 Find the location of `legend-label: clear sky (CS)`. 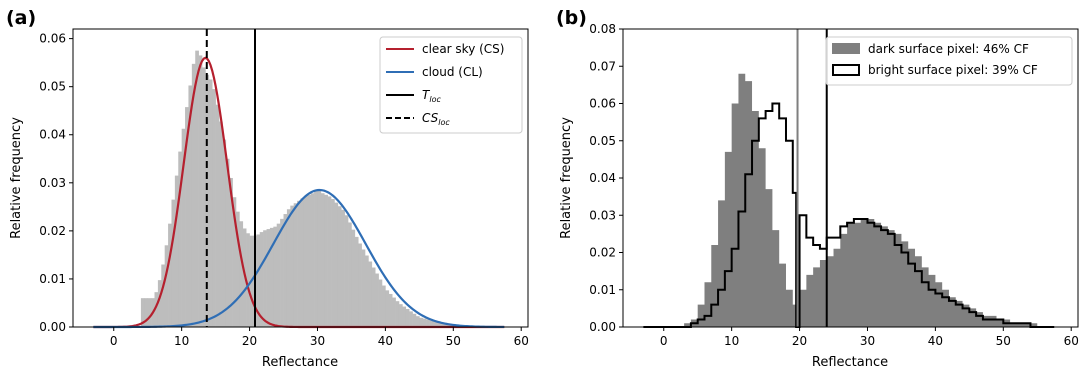

legend-label: clear sky (CS) is located at coordinates (463, 49).